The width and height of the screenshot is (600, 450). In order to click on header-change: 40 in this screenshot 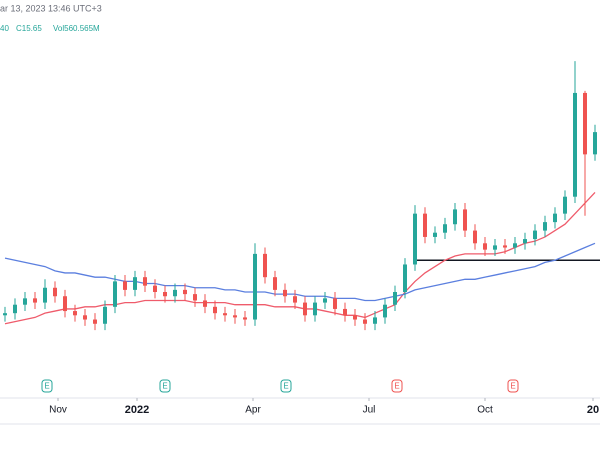, I will do `click(4, 28)`.